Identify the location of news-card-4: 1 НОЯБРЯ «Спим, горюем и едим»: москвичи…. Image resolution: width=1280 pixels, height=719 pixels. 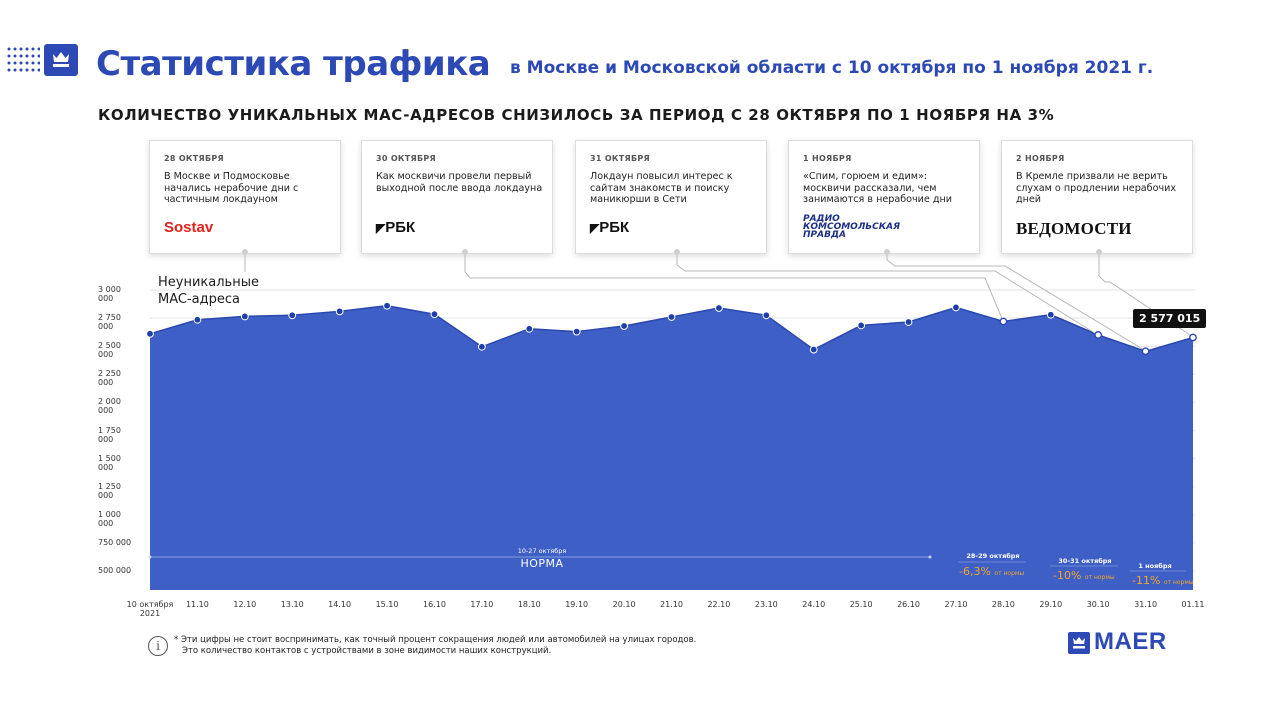
(884, 197).